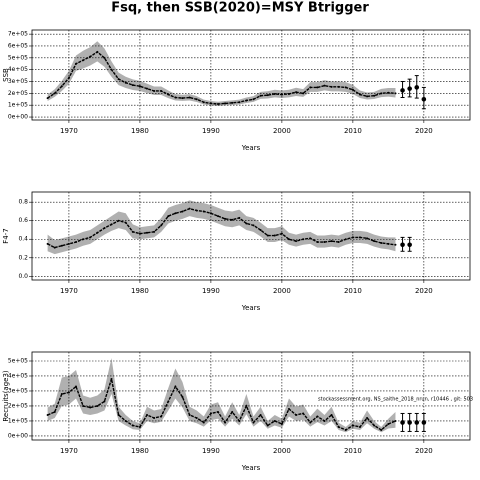 This screenshot has height=480, width=480. Describe the element at coordinates (18, 34) in the screenshot. I see `y-tick-label: 7e+05` at that location.